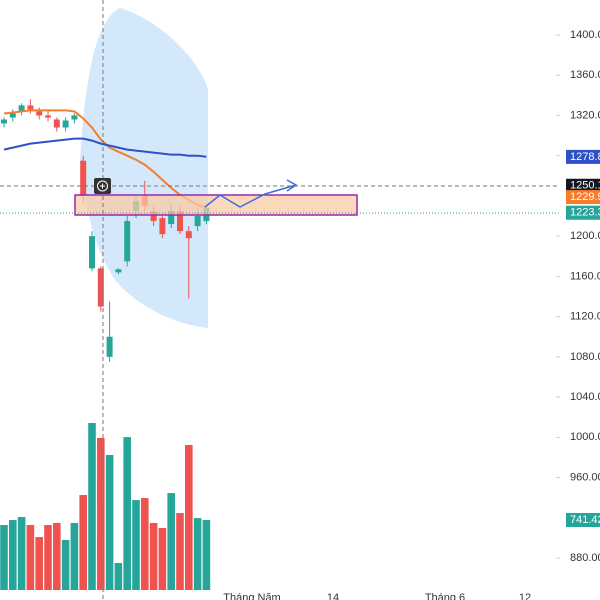 The height and width of the screenshot is (600, 600). I want to click on x-tick-label: 12, so click(525, 596).